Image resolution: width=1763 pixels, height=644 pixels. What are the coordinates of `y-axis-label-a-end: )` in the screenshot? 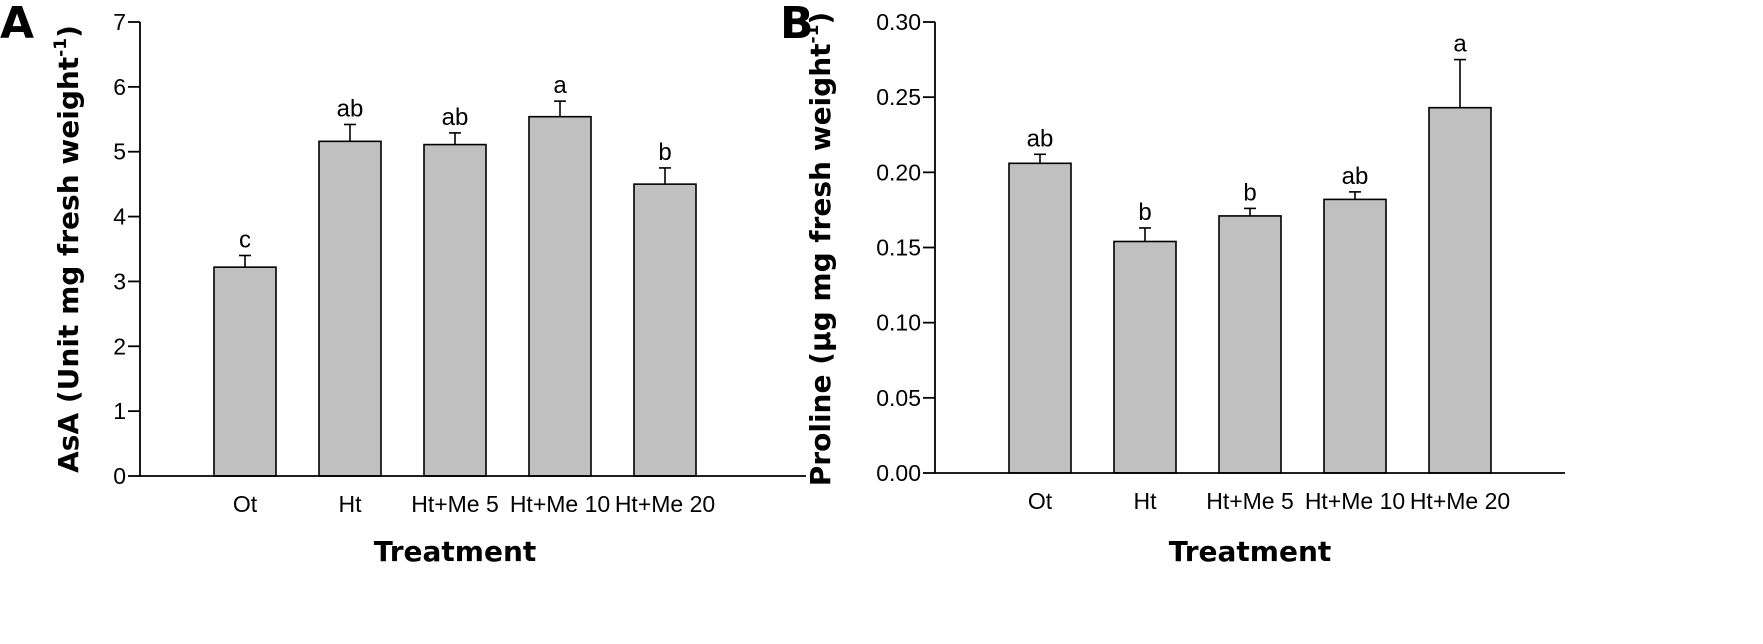 It's located at (68, 31).